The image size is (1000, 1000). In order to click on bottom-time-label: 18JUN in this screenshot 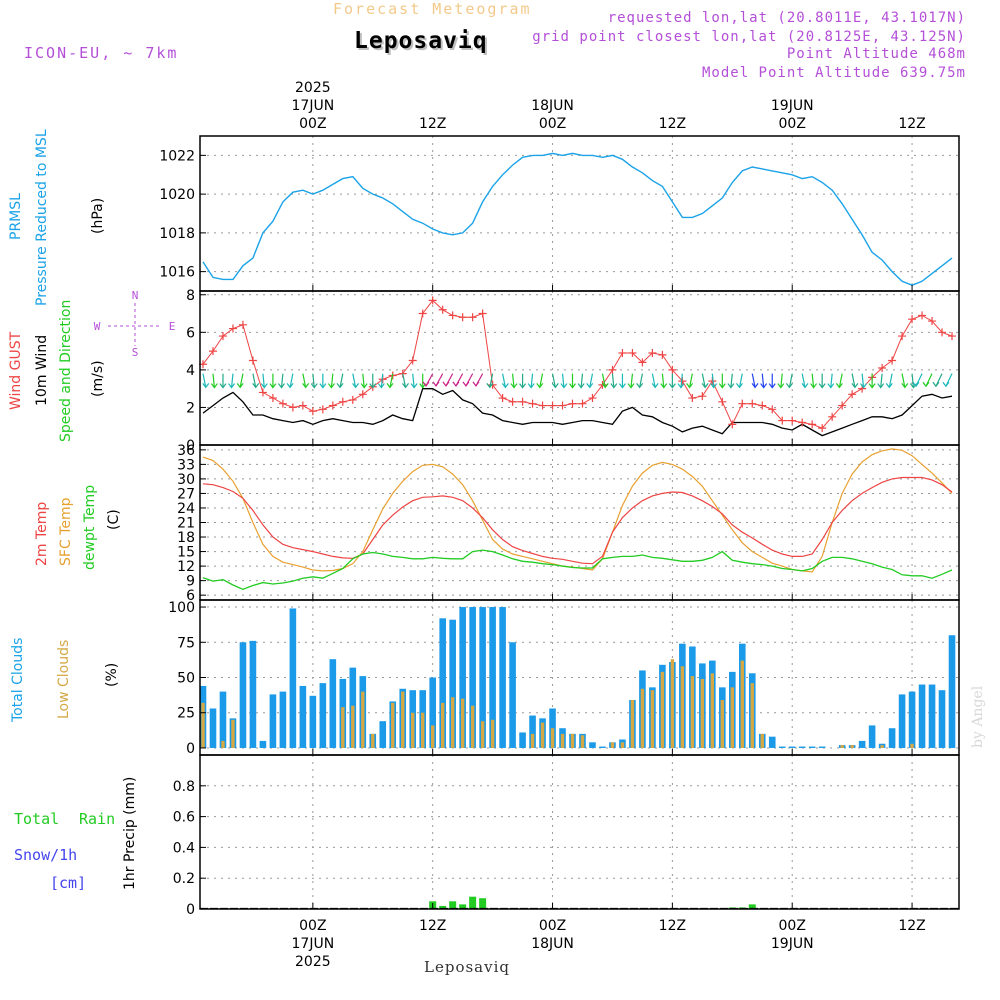, I will do `click(552, 944)`.